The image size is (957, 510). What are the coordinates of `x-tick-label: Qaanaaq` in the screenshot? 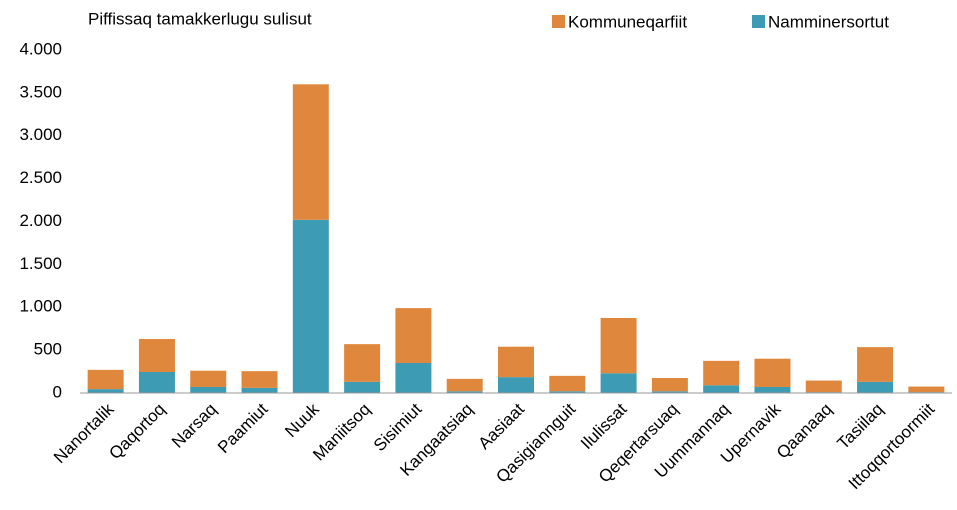 It's located at (804, 431).